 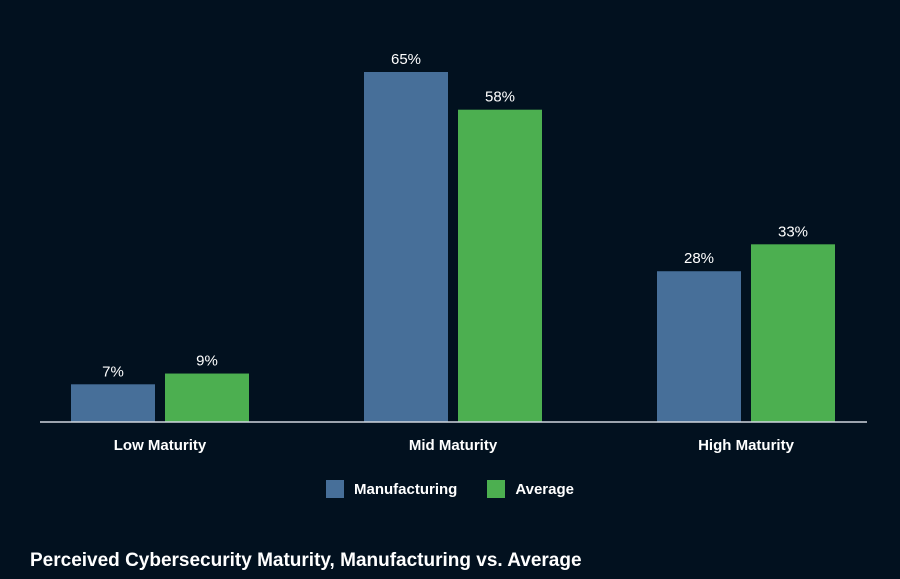 I want to click on bar-manufacturing-high-maturity, so click(x=699, y=346).